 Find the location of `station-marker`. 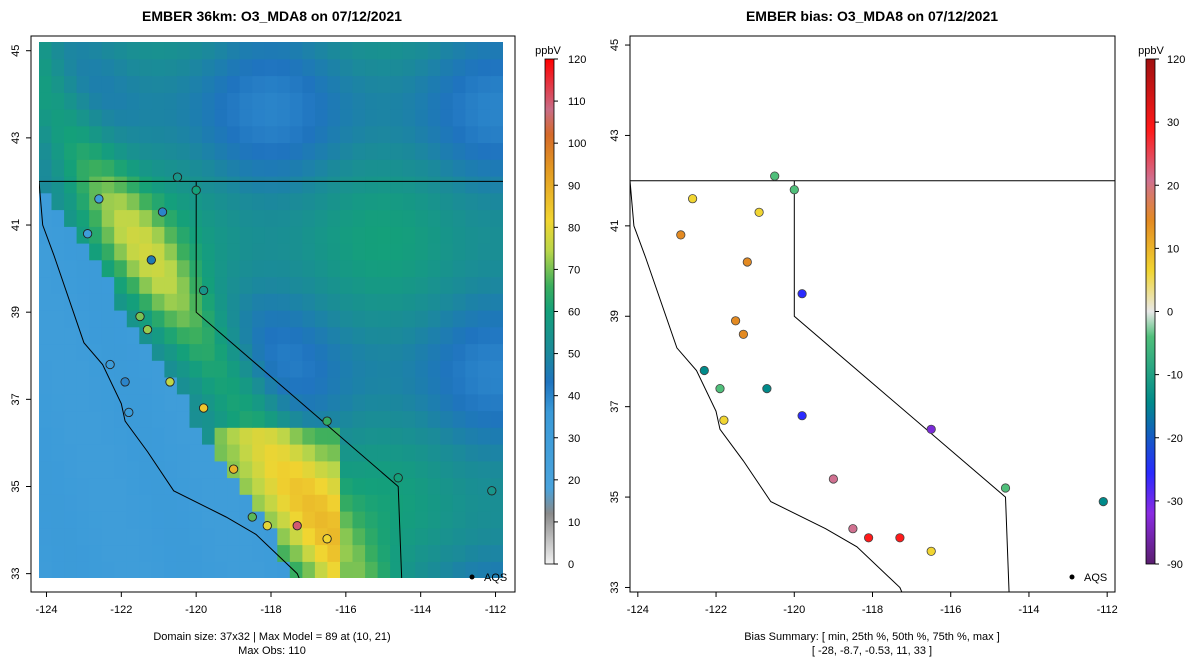

station-marker is located at coordinates (147, 329).